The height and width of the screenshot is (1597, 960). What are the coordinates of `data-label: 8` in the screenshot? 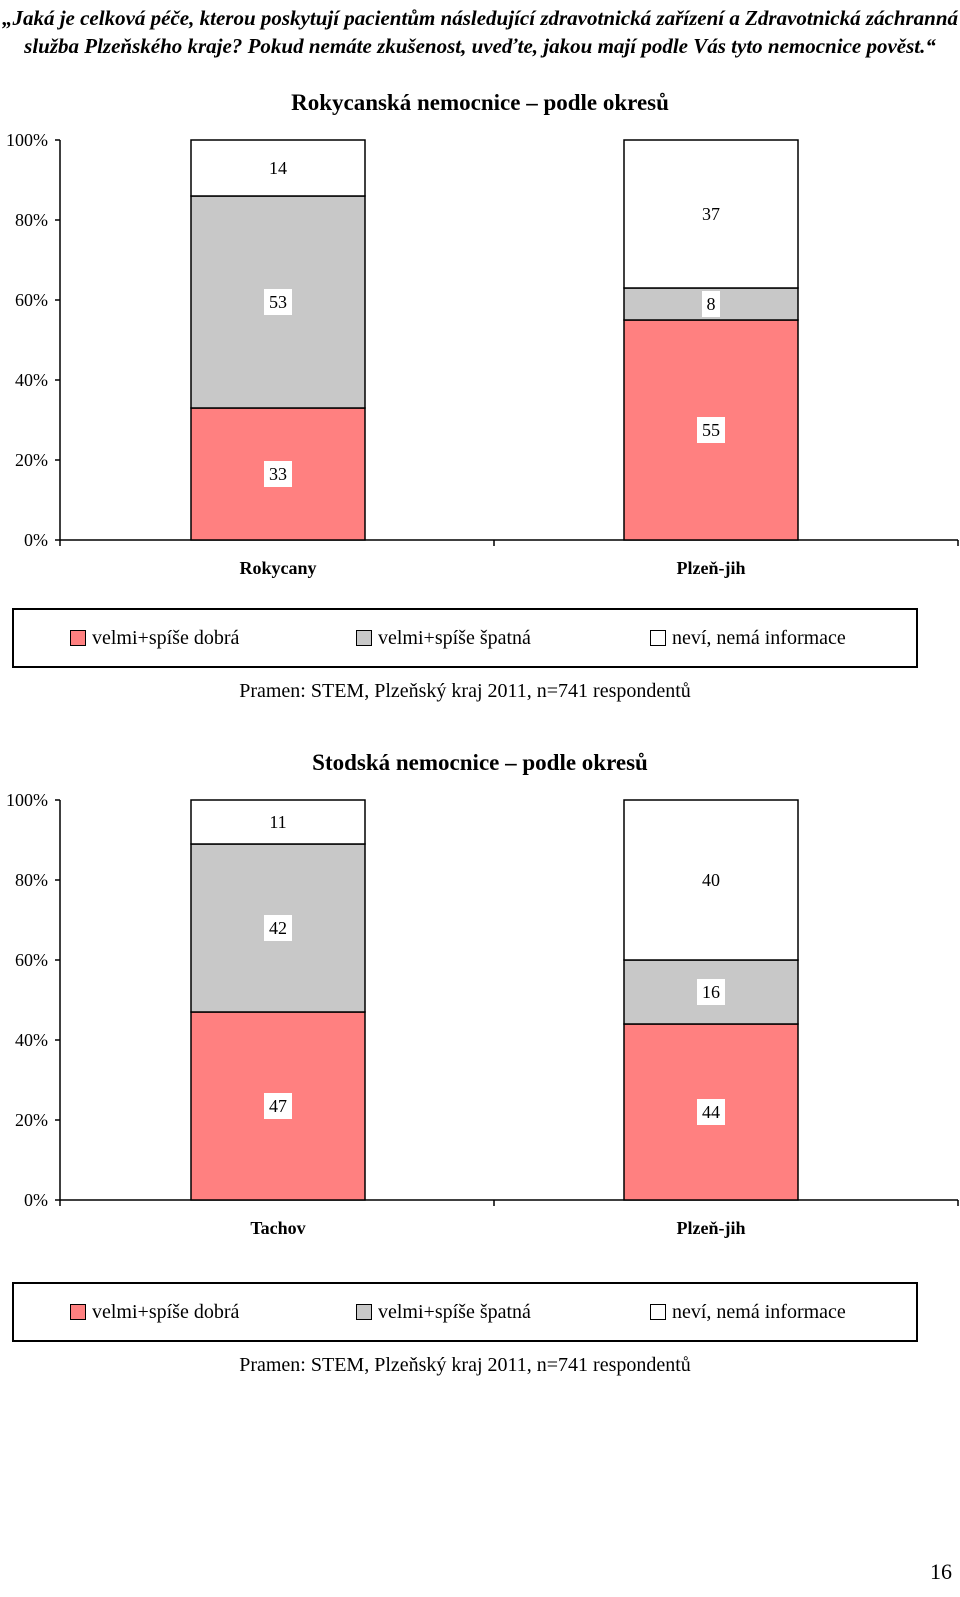 It's located at (711, 304).